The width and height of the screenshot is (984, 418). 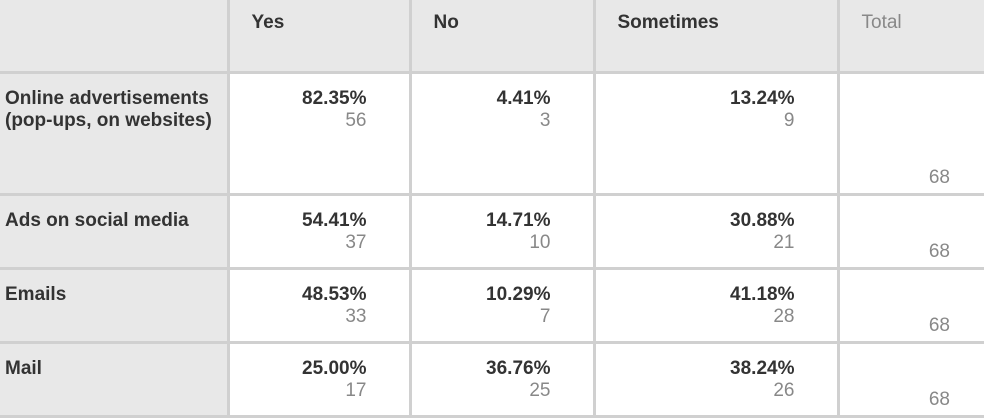 What do you see at coordinates (540, 390) in the screenshot?
I see `response-count: 25` at bounding box center [540, 390].